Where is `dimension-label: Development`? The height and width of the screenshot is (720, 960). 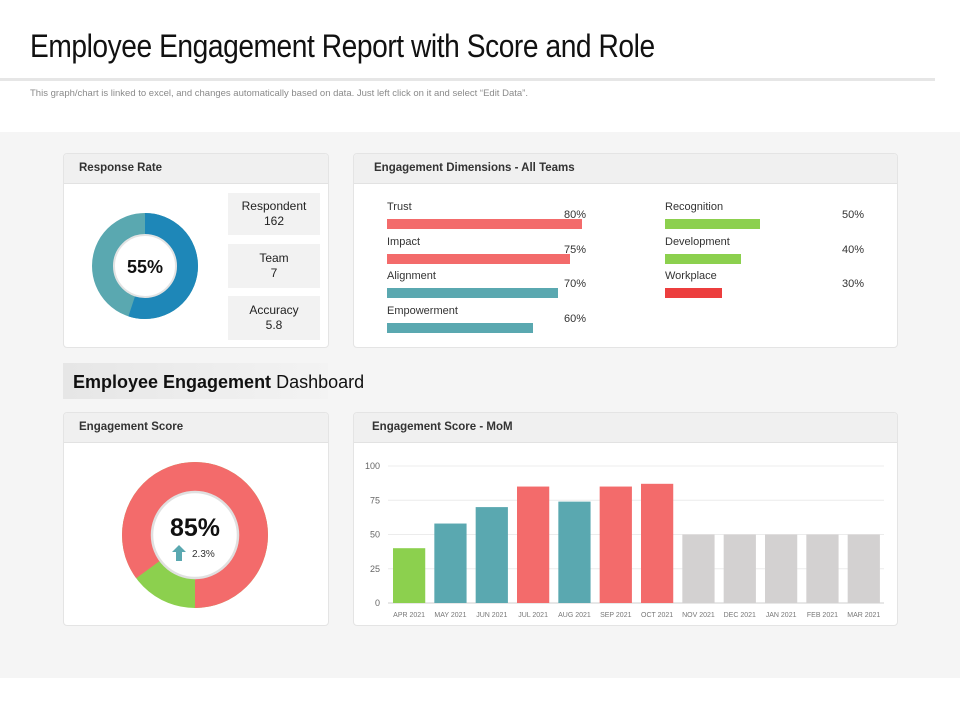
dimension-label: Development is located at coordinates (697, 241).